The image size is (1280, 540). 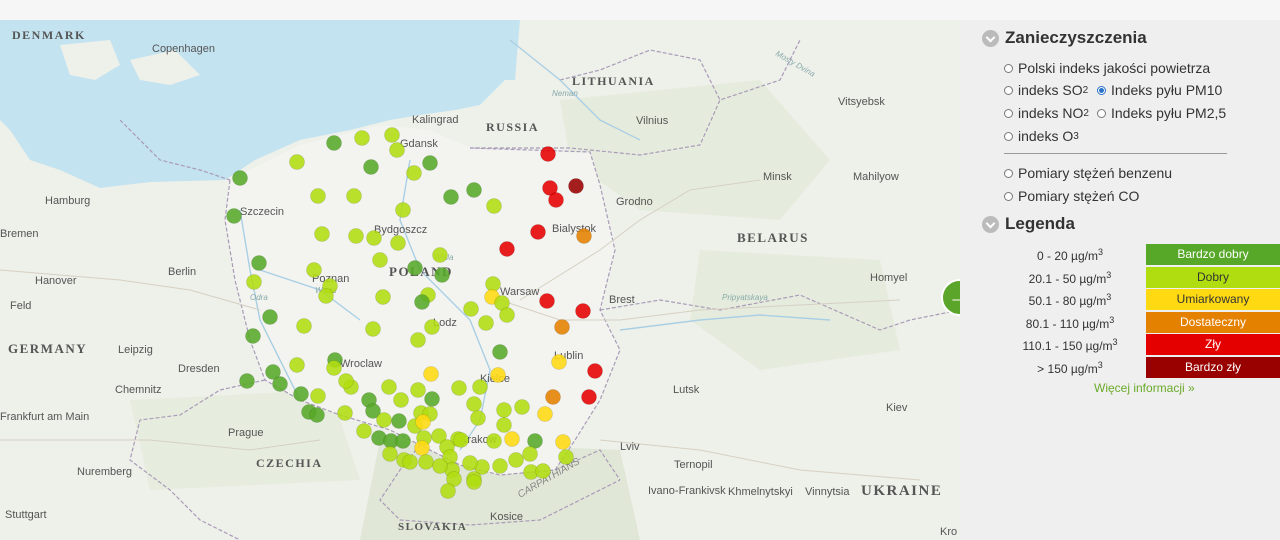 I want to click on radio-pm25, so click(x=1101, y=113).